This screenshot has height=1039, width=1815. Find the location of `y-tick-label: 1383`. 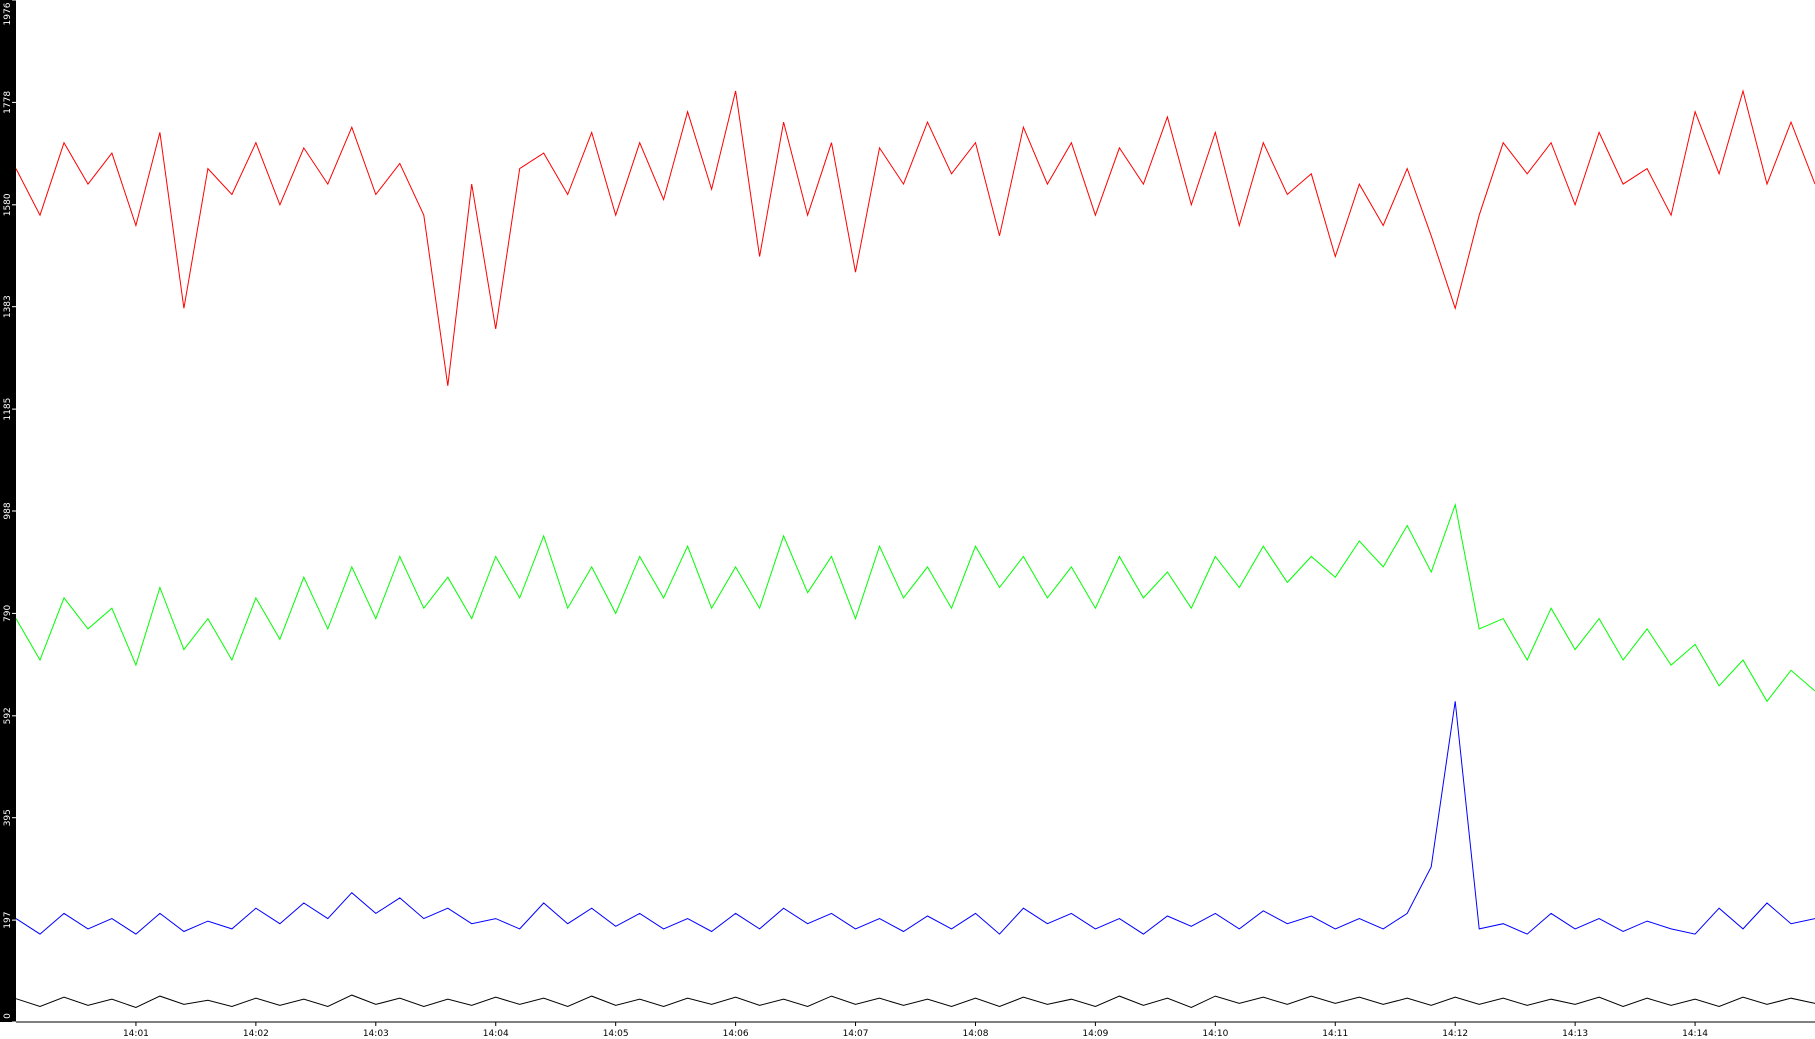

y-tick-label: 1383 is located at coordinates (8, 306).